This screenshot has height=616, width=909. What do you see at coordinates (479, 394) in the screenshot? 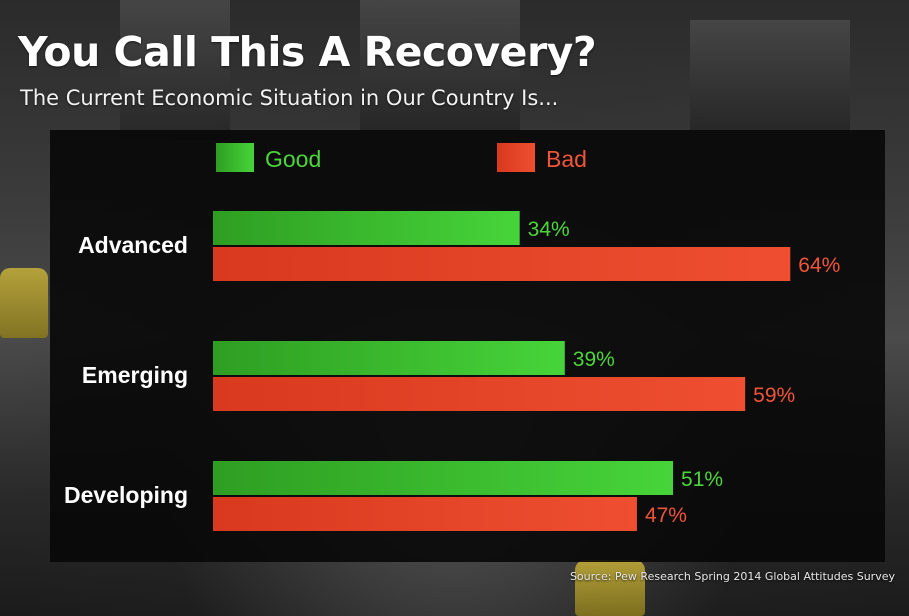
I see `bar-bad-emerging` at bounding box center [479, 394].